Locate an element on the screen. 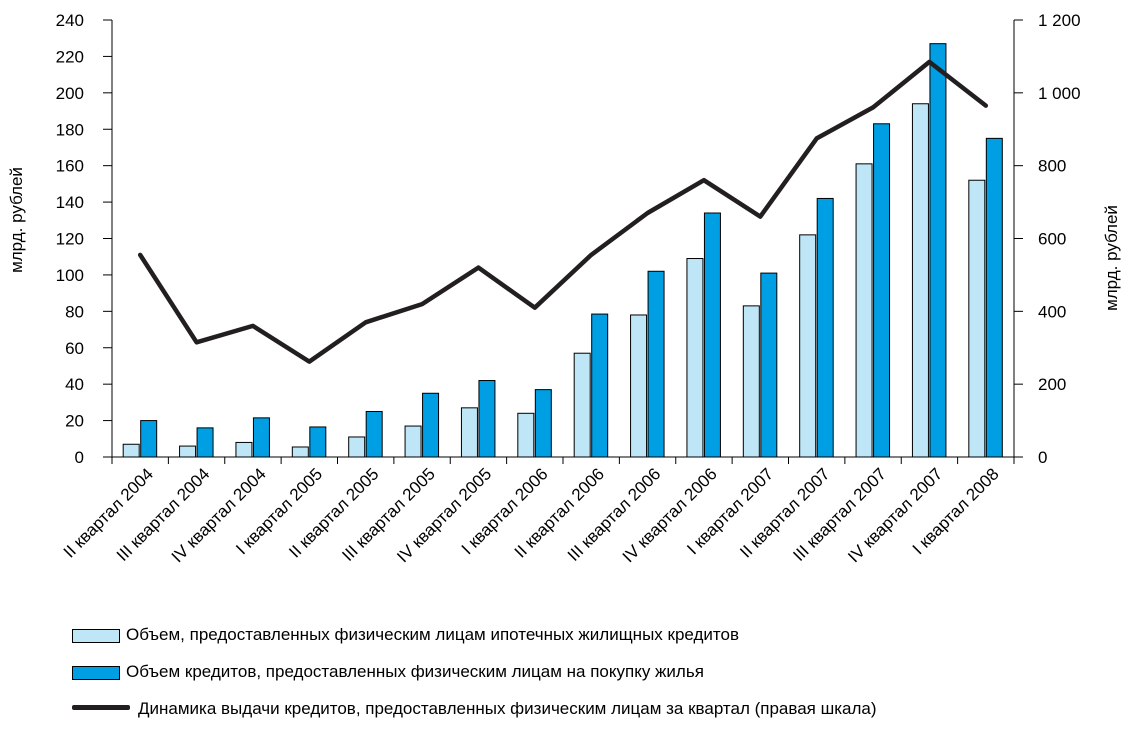  right-axis-title: млрд. рублей is located at coordinates (1111, 258).